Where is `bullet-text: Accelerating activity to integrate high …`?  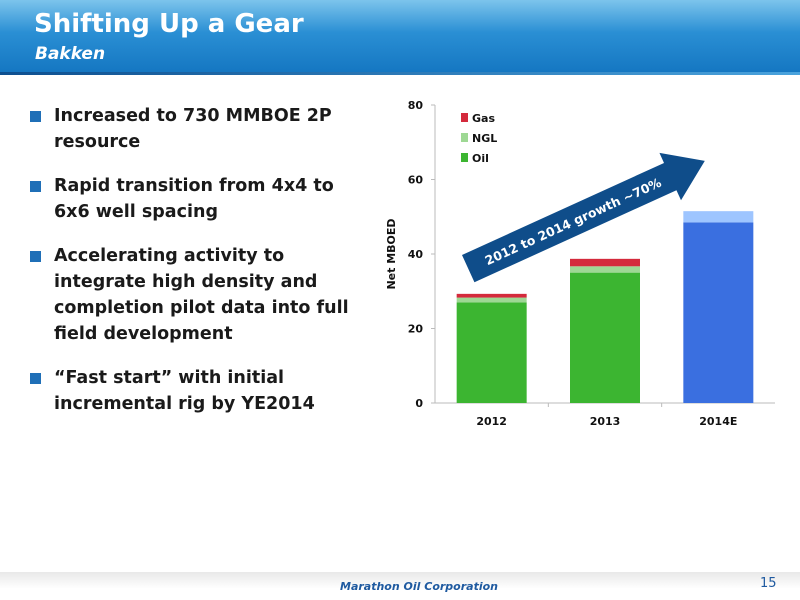 bullet-text: Accelerating activity to integrate high … is located at coordinates (201, 295).